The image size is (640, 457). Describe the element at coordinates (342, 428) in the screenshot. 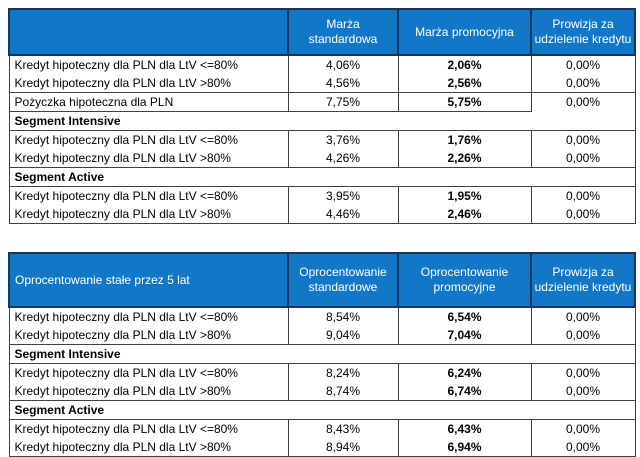

I see `standard-value: 8,43%` at that location.